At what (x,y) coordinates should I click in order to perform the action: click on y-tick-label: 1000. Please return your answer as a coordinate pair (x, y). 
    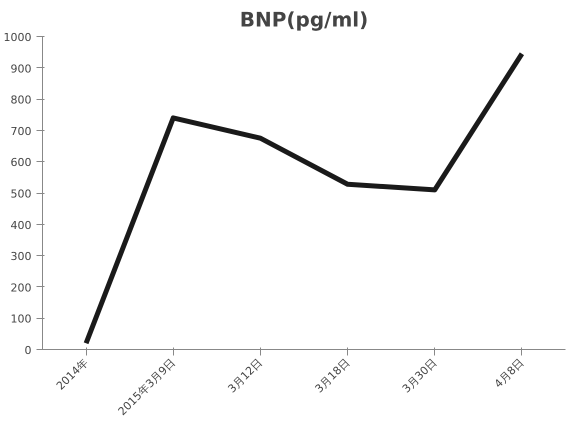
    Looking at the image, I should click on (18, 37).